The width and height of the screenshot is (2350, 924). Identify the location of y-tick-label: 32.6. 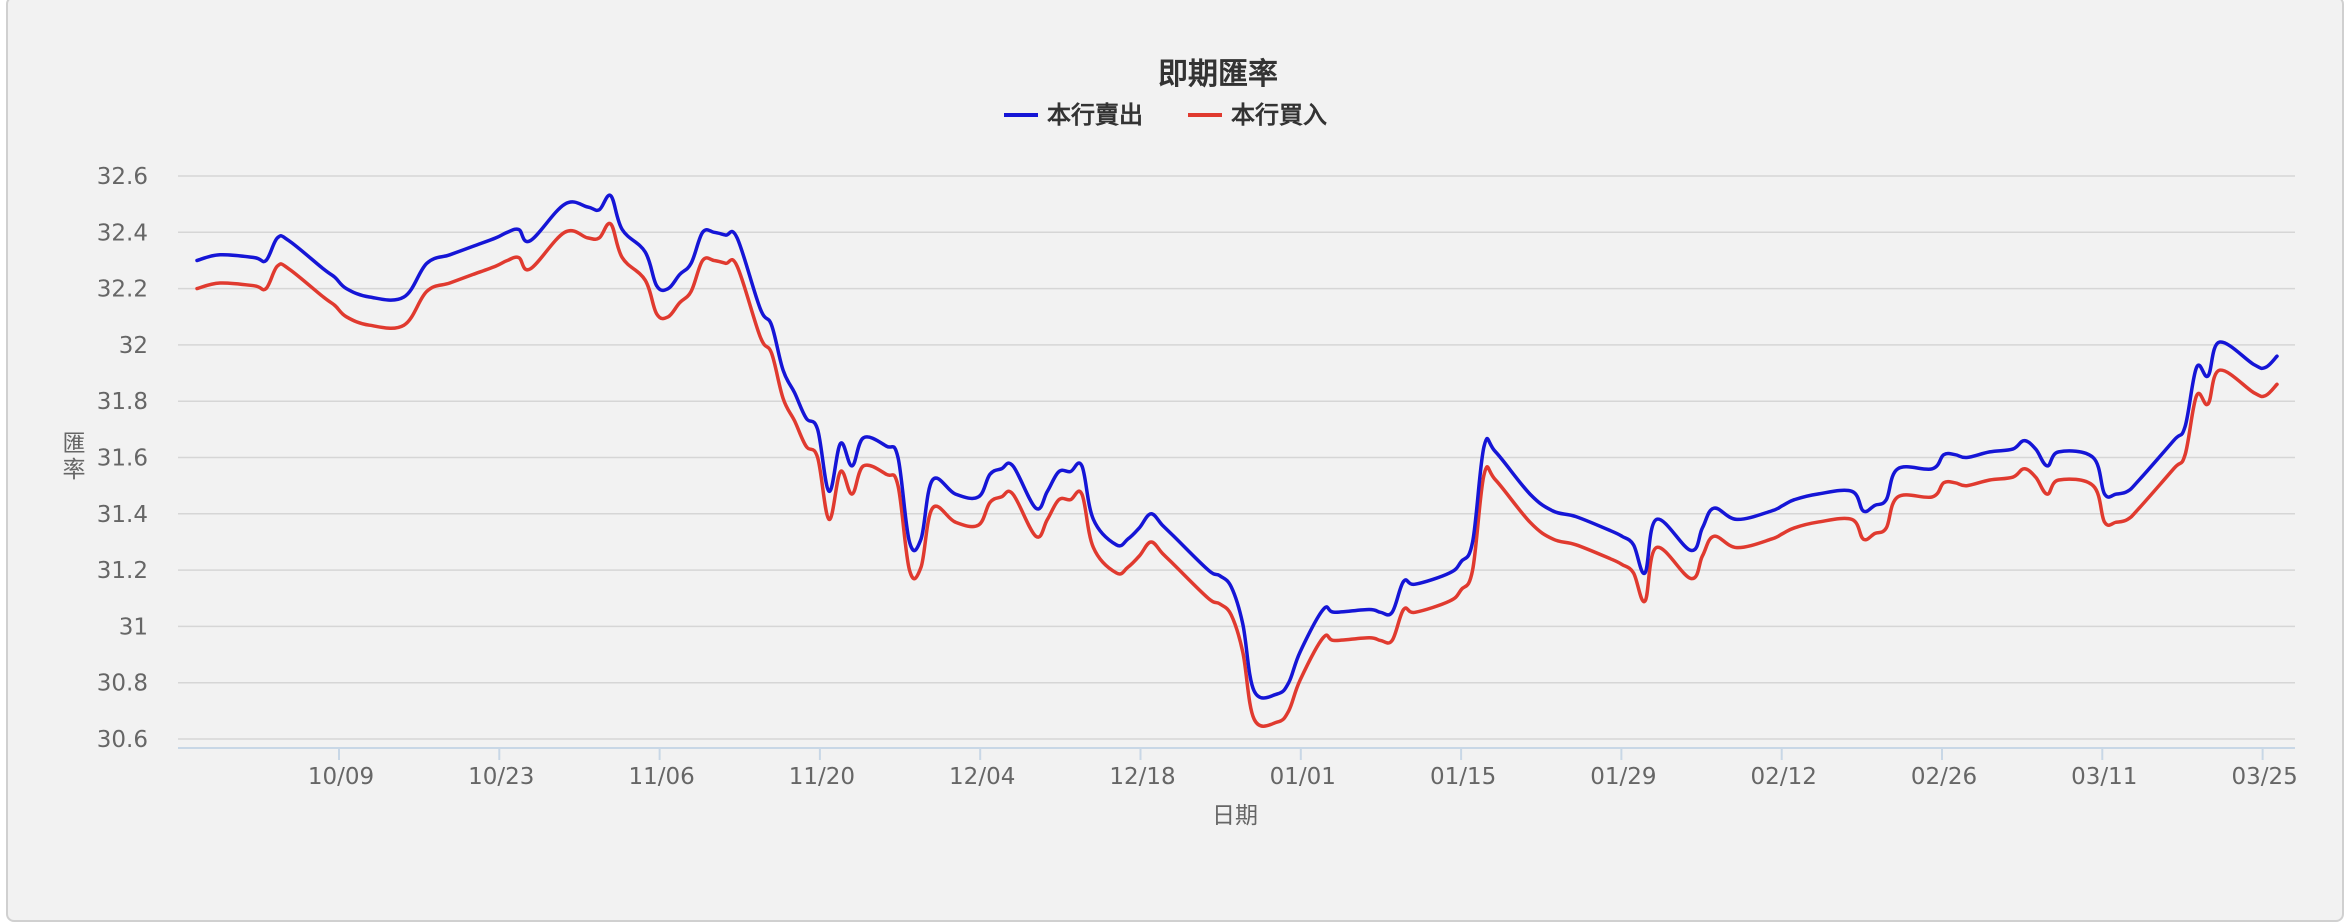
(122, 177).